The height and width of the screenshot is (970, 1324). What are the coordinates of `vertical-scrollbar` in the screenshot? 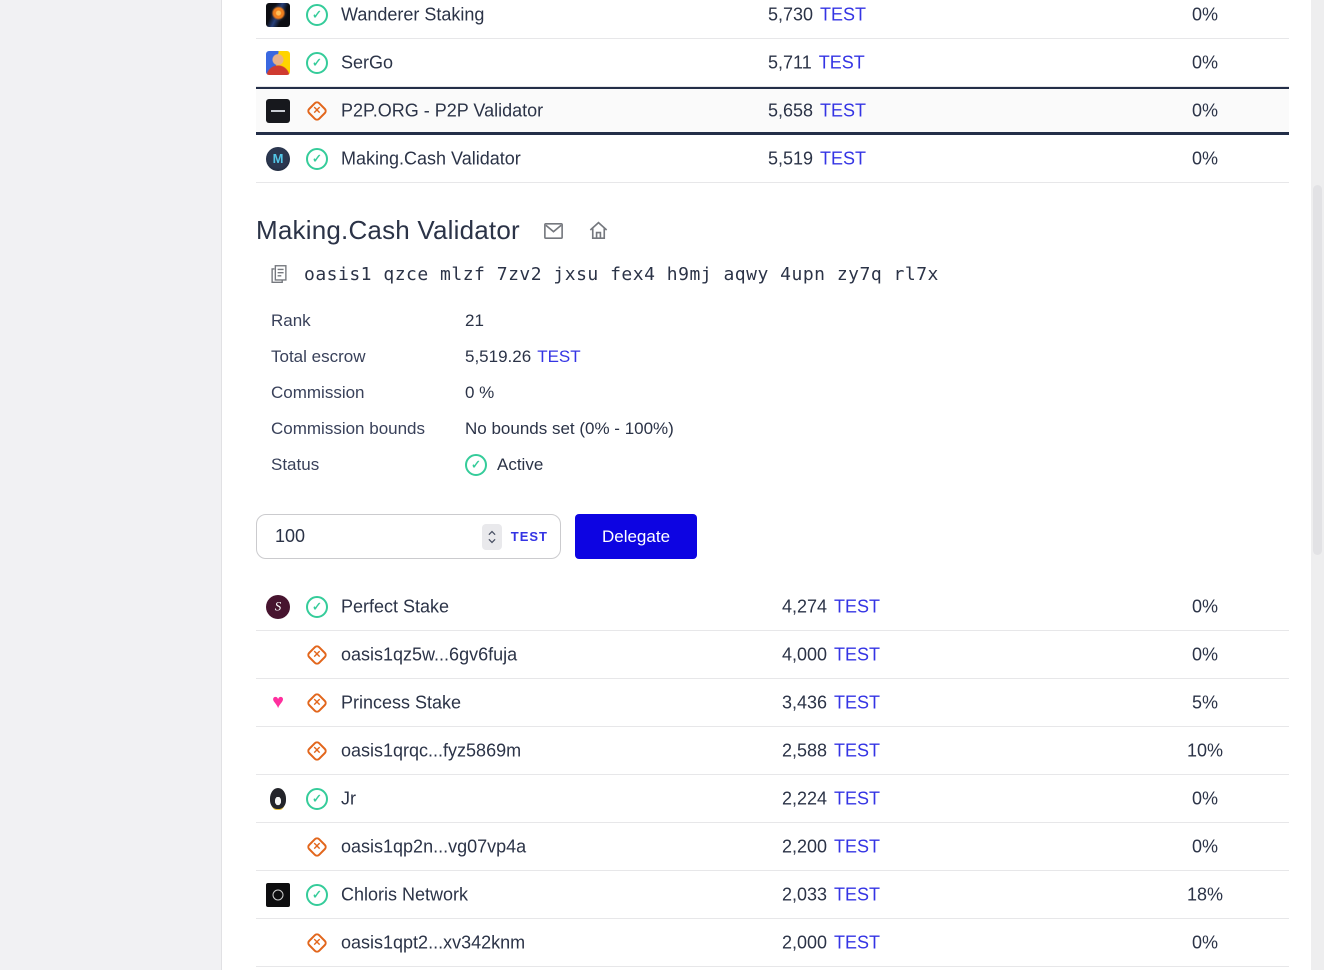 It's located at (1317, 485).